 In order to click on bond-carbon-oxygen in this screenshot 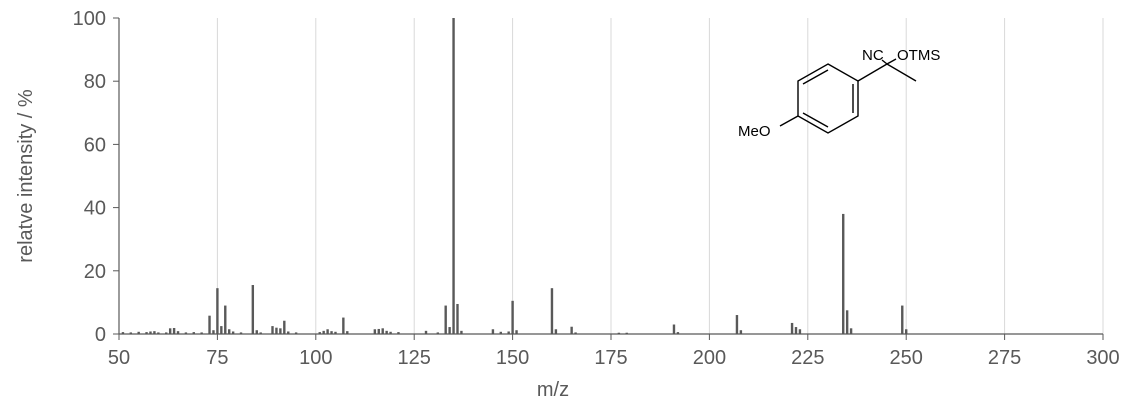, I will do `click(891, 61)`.